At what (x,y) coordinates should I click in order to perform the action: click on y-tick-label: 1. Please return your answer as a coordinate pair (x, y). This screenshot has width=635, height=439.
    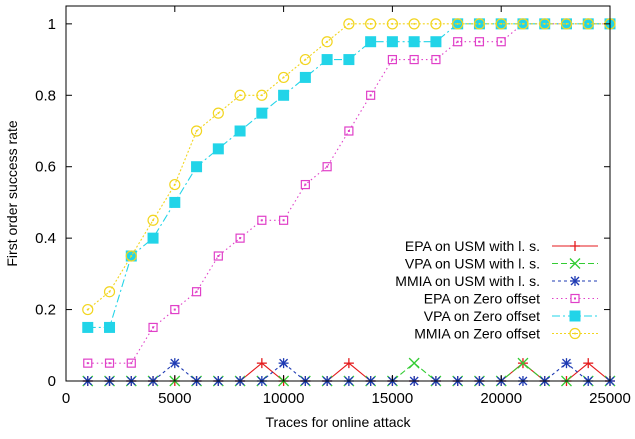
    Looking at the image, I should click on (52, 24).